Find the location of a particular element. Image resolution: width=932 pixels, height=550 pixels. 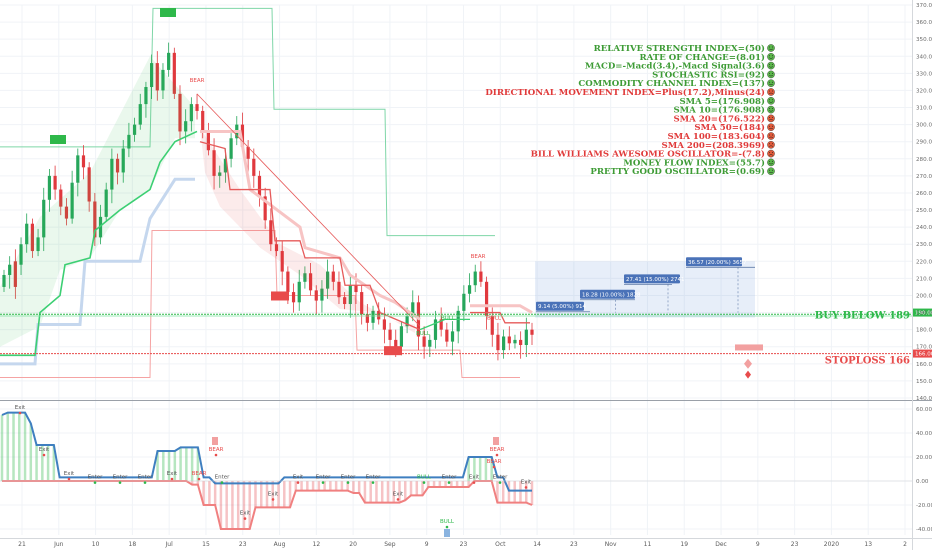

price-tick-label: 170.00 is located at coordinates (924, 348).